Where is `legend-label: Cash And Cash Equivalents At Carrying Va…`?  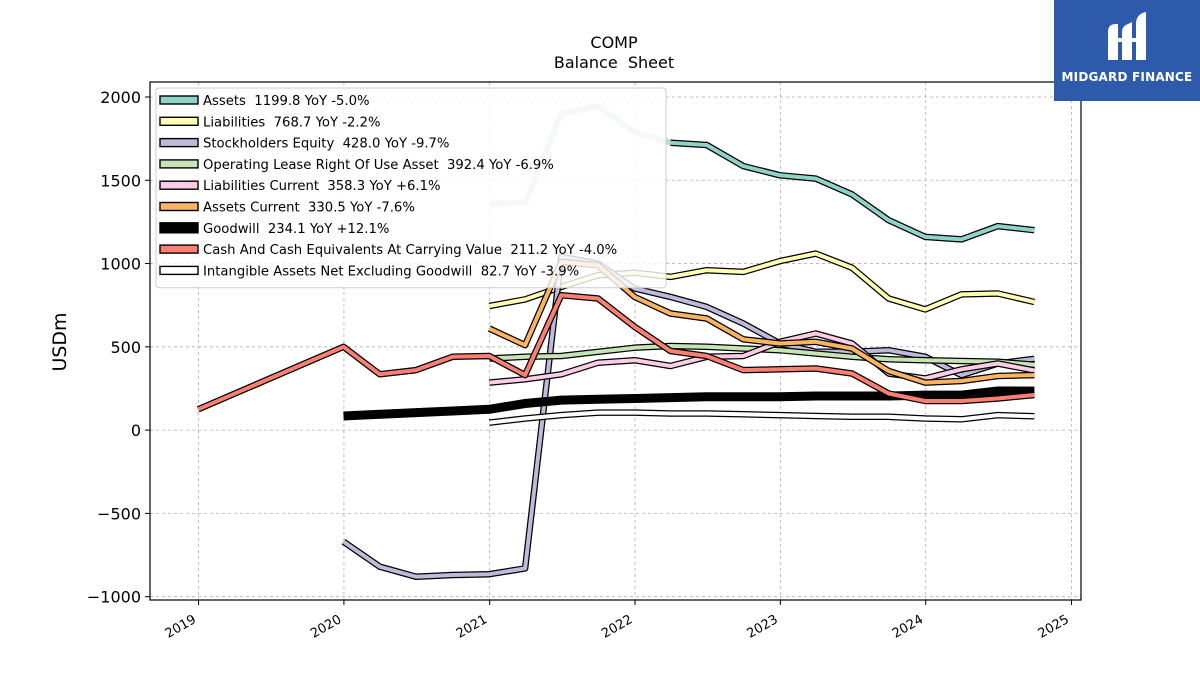
legend-label: Cash And Cash Equivalents At Carrying Va… is located at coordinates (410, 250).